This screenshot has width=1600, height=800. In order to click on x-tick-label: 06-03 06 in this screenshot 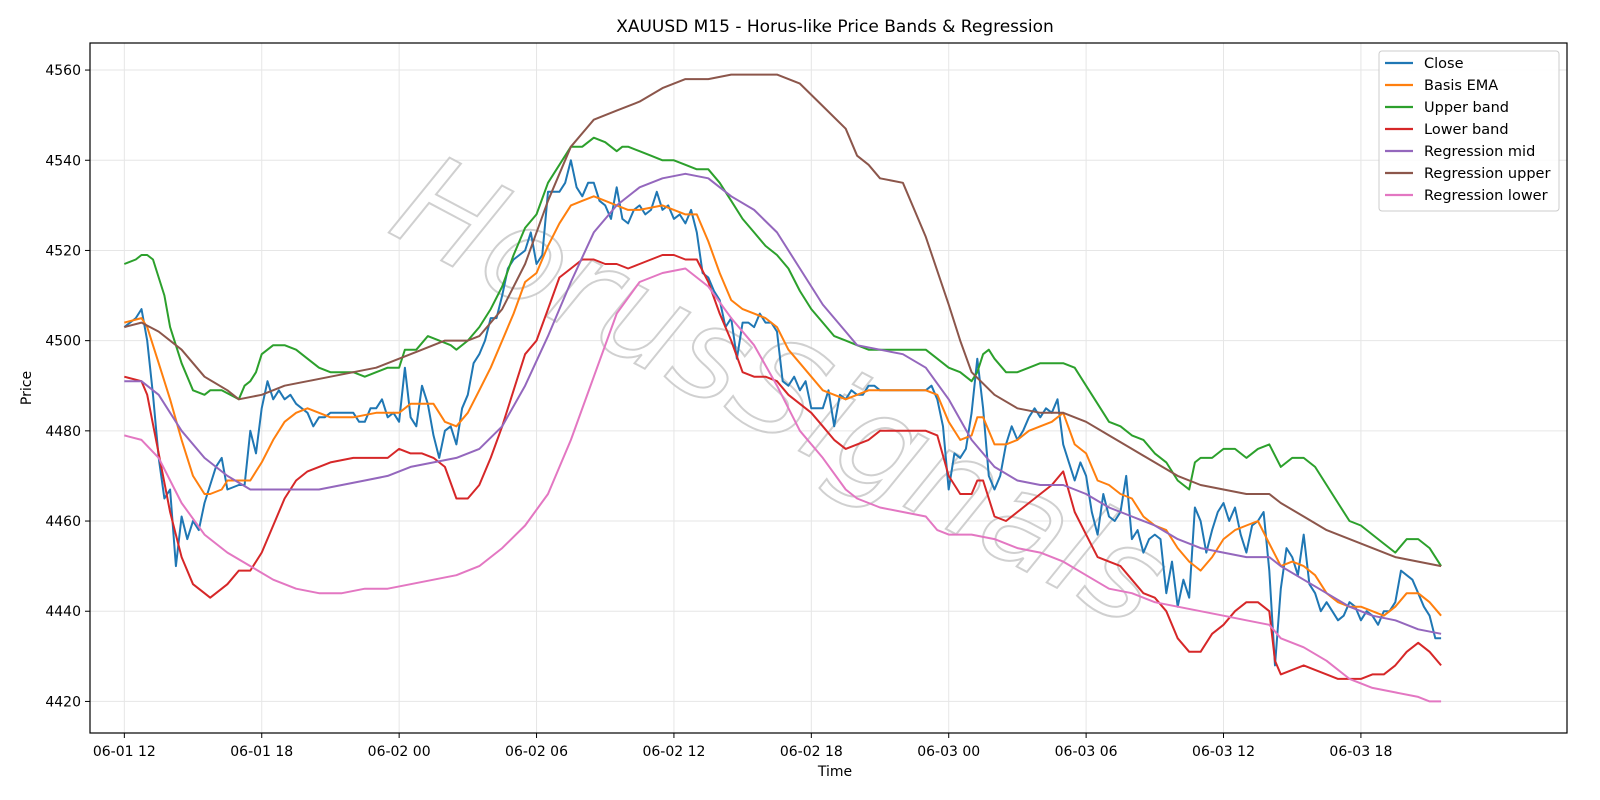, I will do `click(1086, 752)`.